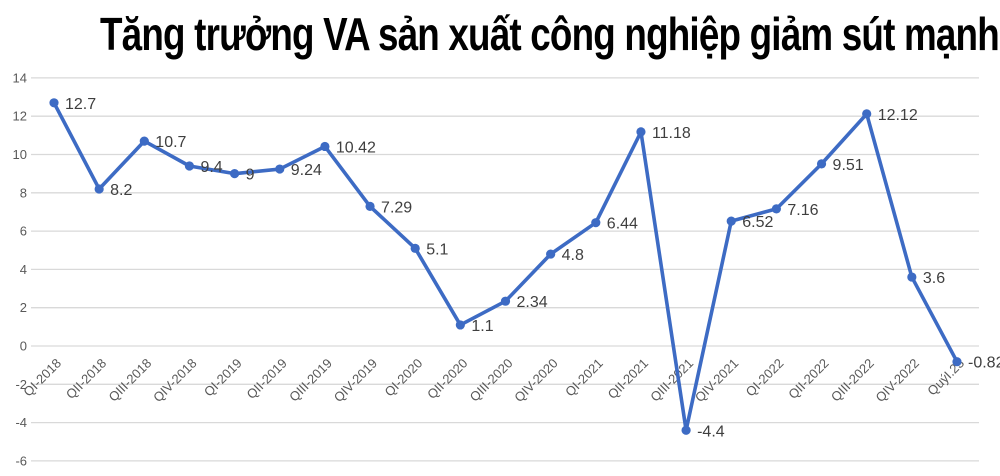 The image size is (1000, 476). Describe the element at coordinates (898, 115) in the screenshot. I see `data-point-label: 12.12` at that location.